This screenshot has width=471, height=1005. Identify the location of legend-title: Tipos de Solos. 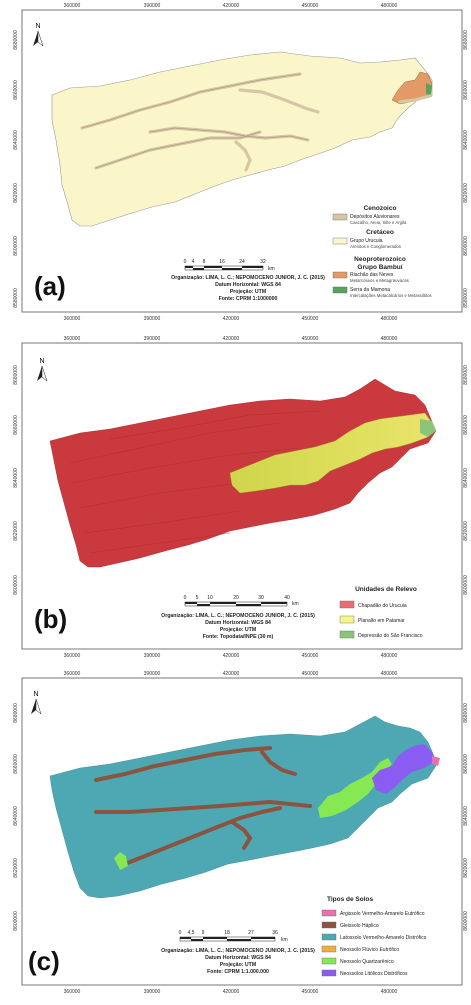
(350, 899).